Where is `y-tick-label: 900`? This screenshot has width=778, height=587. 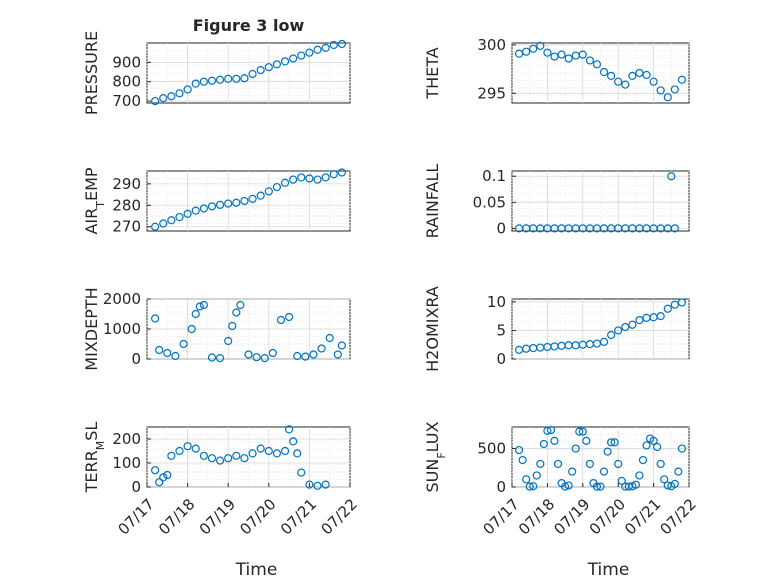 y-tick-label: 900 is located at coordinates (126, 62).